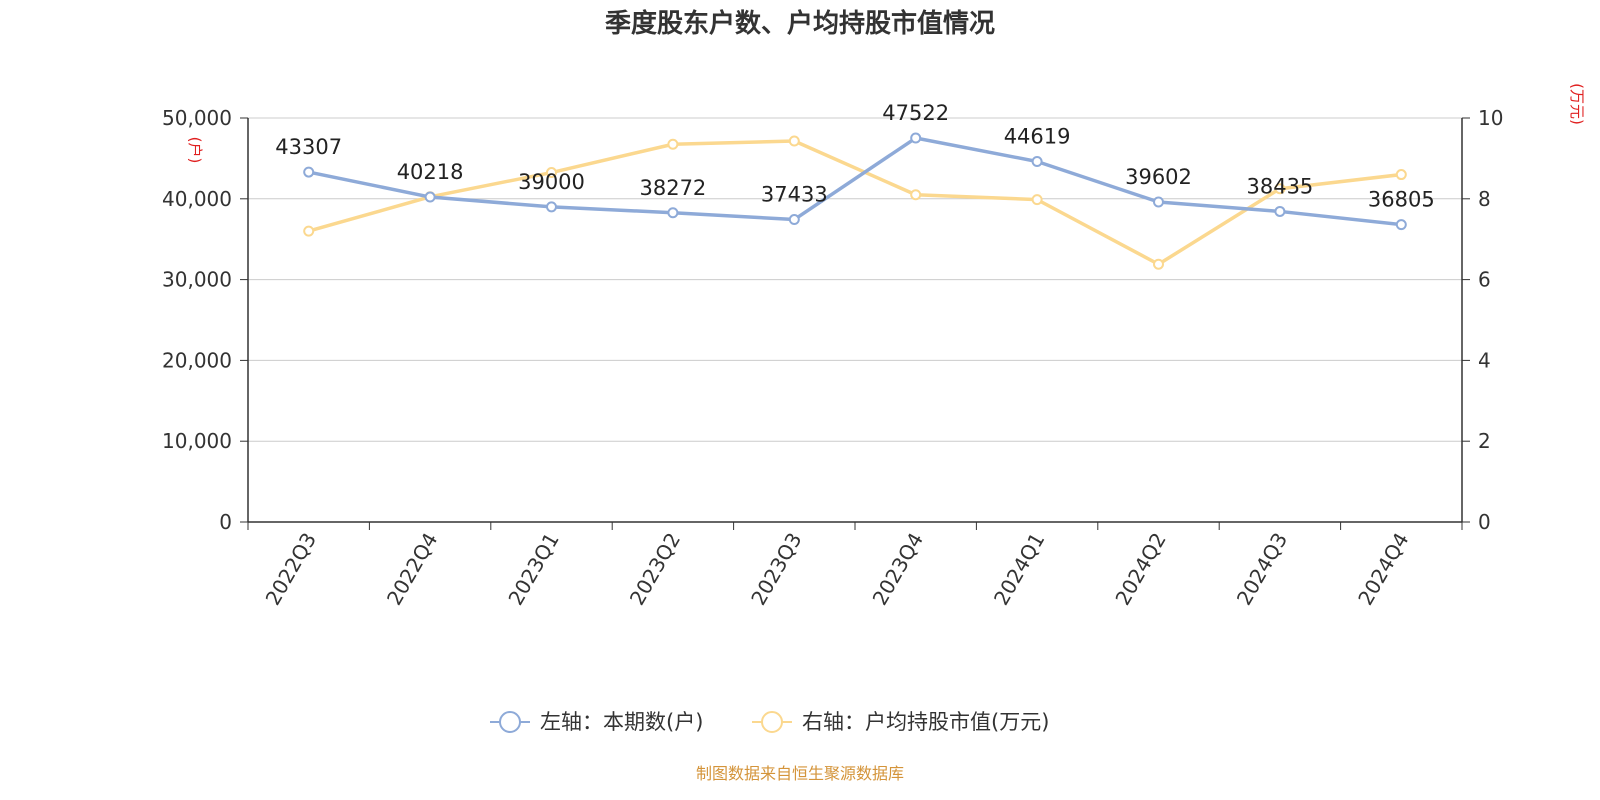 The image size is (1600, 800). I want to click on x-tick-label: 2022Q3, so click(291, 569).